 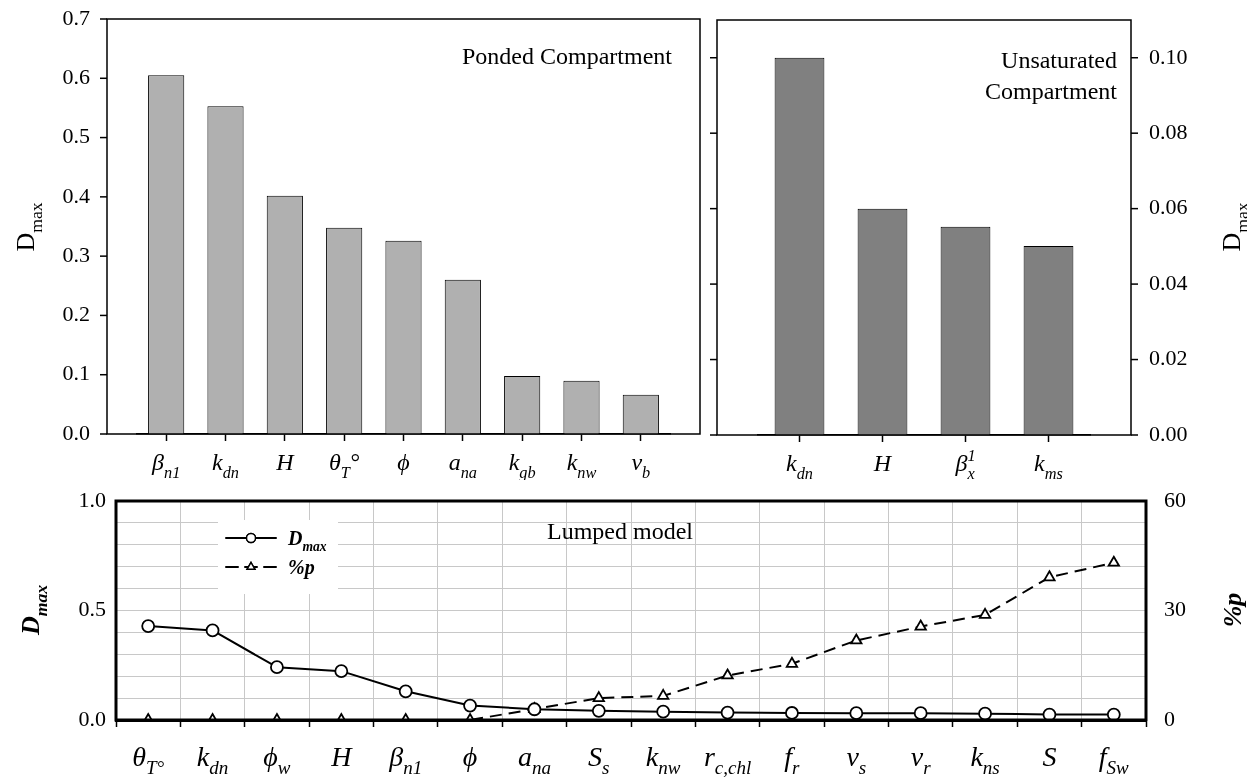 What do you see at coordinates (1051, 76) in the screenshot?
I see `annotation: Unsaturated Compartment` at bounding box center [1051, 76].